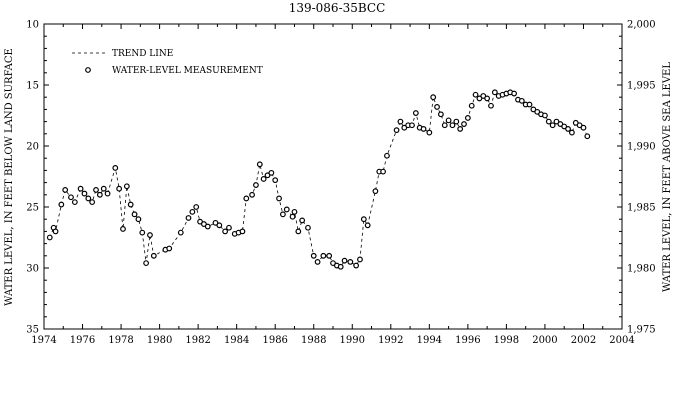 The image size is (674, 401). What do you see at coordinates (32, 208) in the screenshot?
I see `y-left-tick-label: 25` at bounding box center [32, 208].